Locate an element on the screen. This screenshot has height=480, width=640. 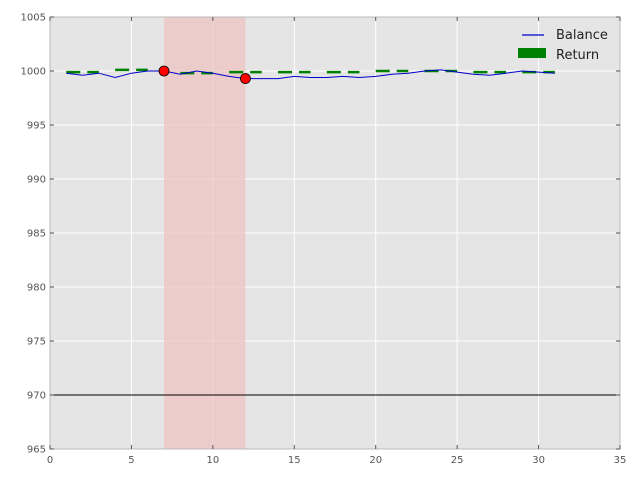
y-tick-label: 995 is located at coordinates (36, 126).